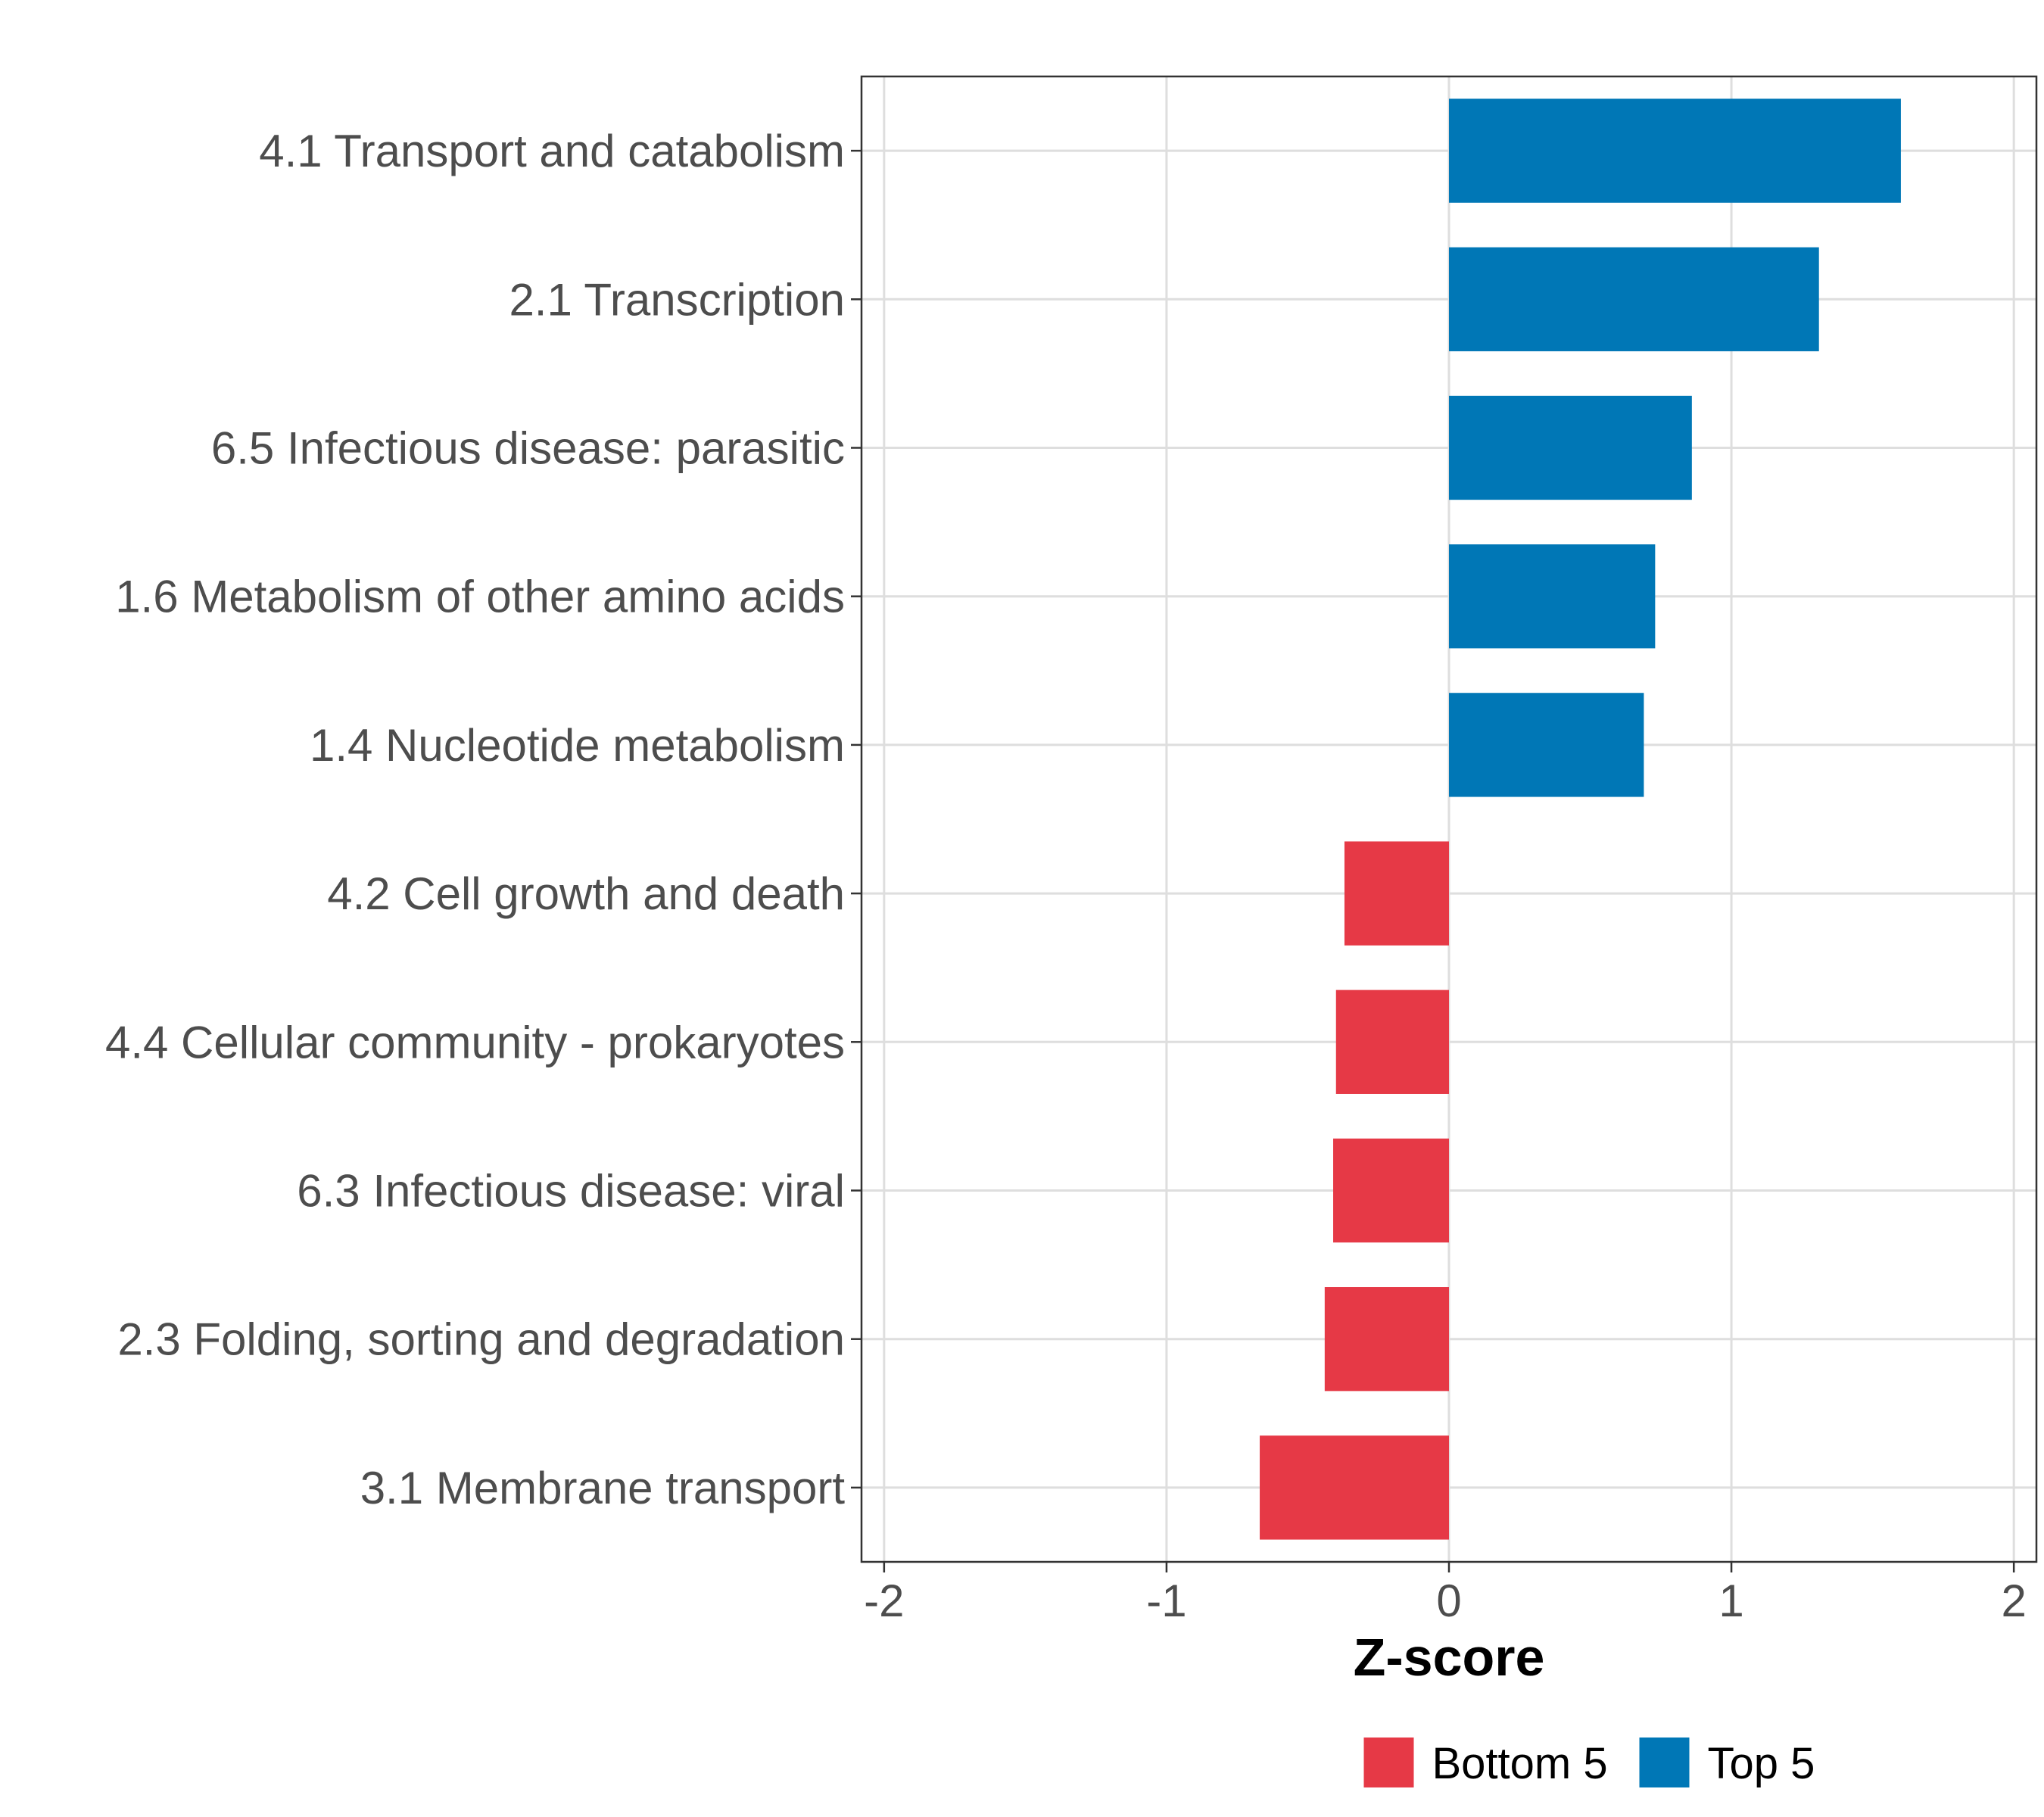 This screenshot has width=2044, height=1817. I want to click on category-label: 6.3 Infectious disease: viral, so click(571, 1191).